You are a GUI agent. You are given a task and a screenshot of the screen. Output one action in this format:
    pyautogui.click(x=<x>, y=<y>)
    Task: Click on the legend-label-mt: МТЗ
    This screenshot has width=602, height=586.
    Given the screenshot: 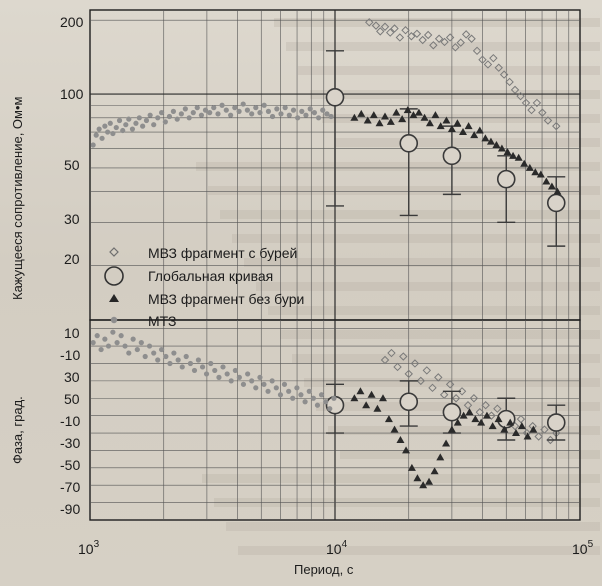 What is the action you would take?
    pyautogui.click(x=162, y=321)
    